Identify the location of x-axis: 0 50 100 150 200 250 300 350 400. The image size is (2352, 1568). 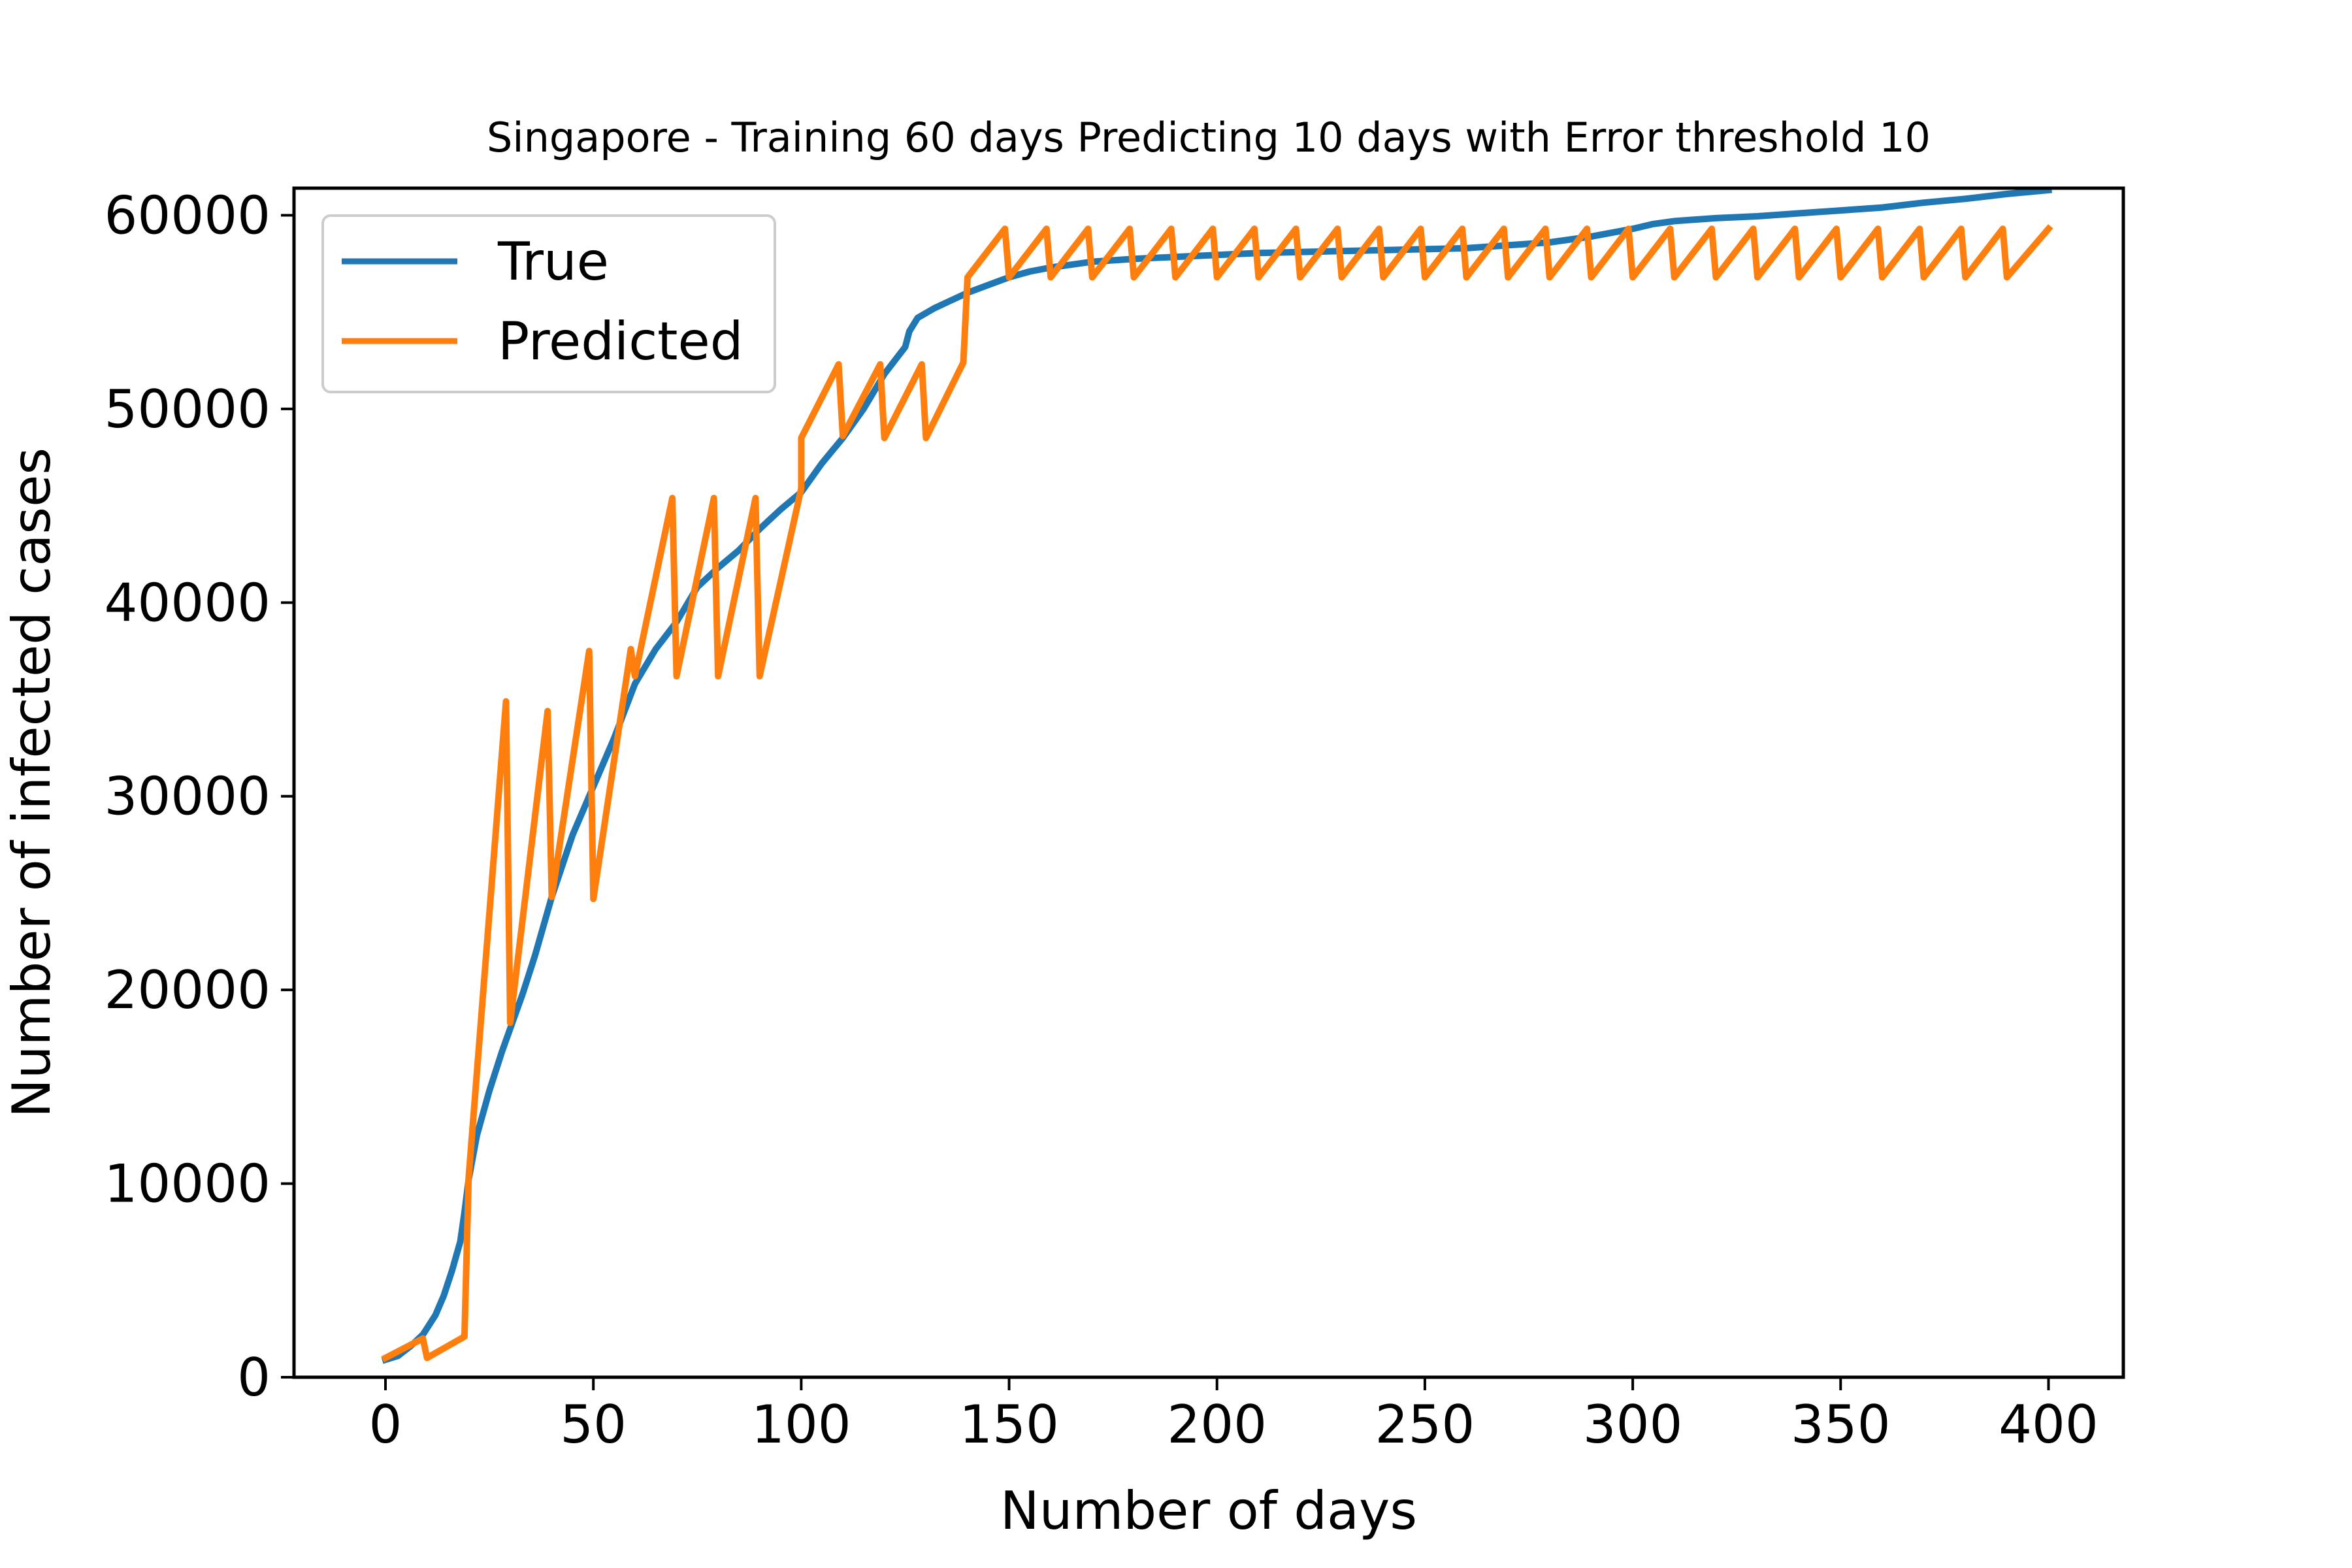
(1234, 1416).